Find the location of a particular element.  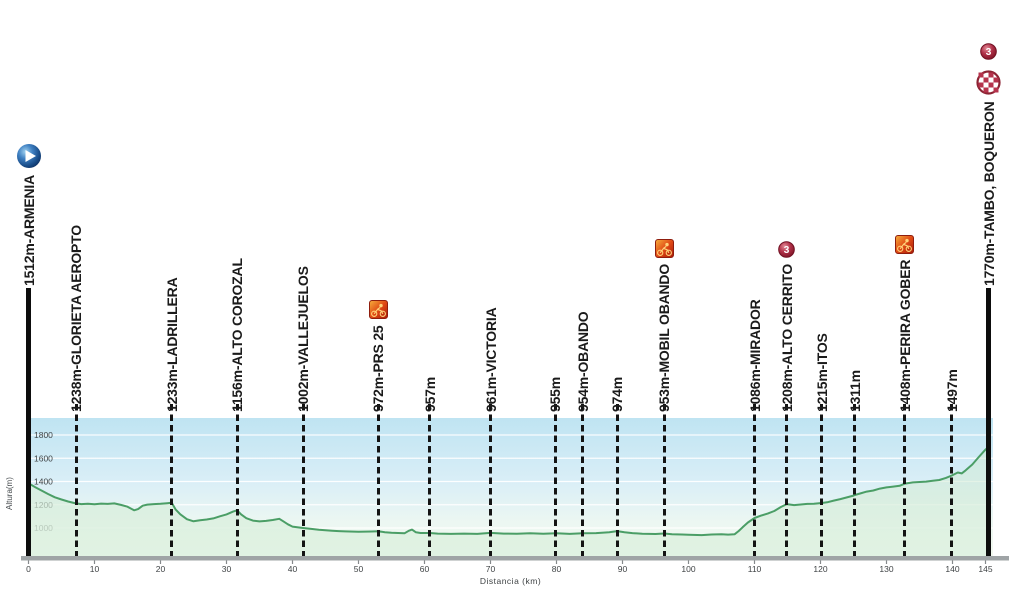

waypoint-label: 972m-PRS 25 is located at coordinates (378, 368).